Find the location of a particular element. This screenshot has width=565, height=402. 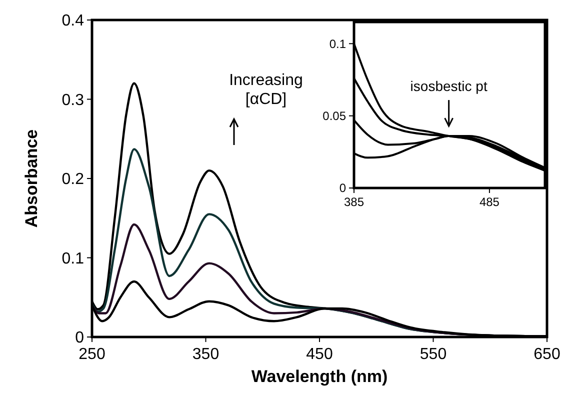

y-tick-label: 0.2 is located at coordinates (73, 179).